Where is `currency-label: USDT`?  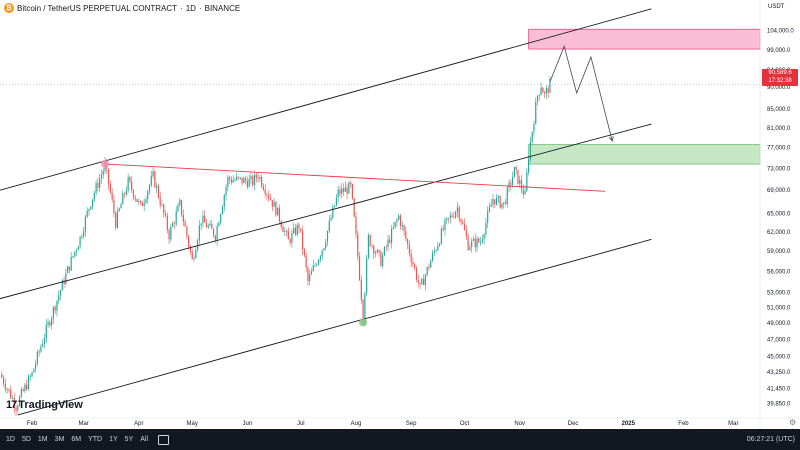 currency-label: USDT is located at coordinates (776, 7).